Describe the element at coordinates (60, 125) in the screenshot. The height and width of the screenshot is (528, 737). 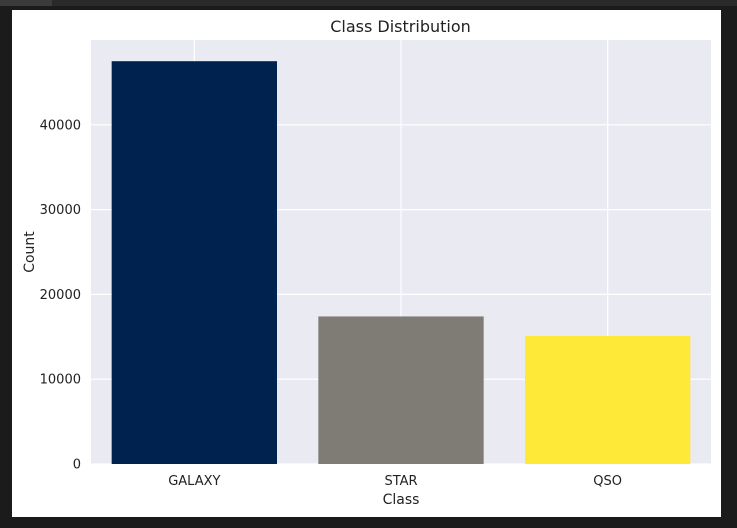
I see `y-tick-label: 40000` at that location.